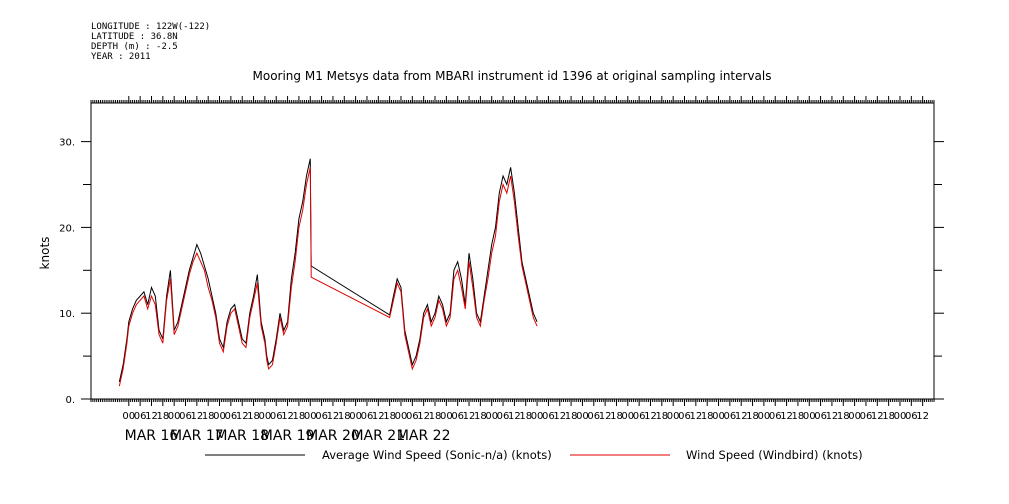  I want to click on day-label: MAR 21, so click(378, 436).